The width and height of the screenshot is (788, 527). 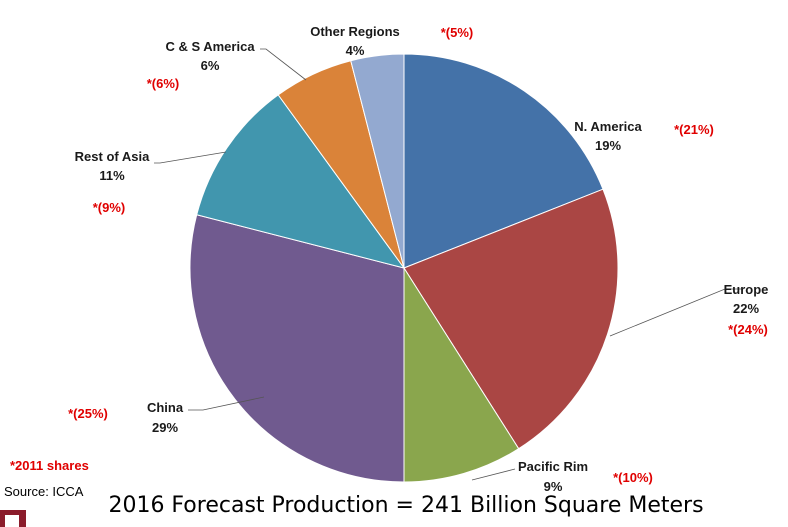 I want to click on share-2011-label: *(5%), so click(x=457, y=32).